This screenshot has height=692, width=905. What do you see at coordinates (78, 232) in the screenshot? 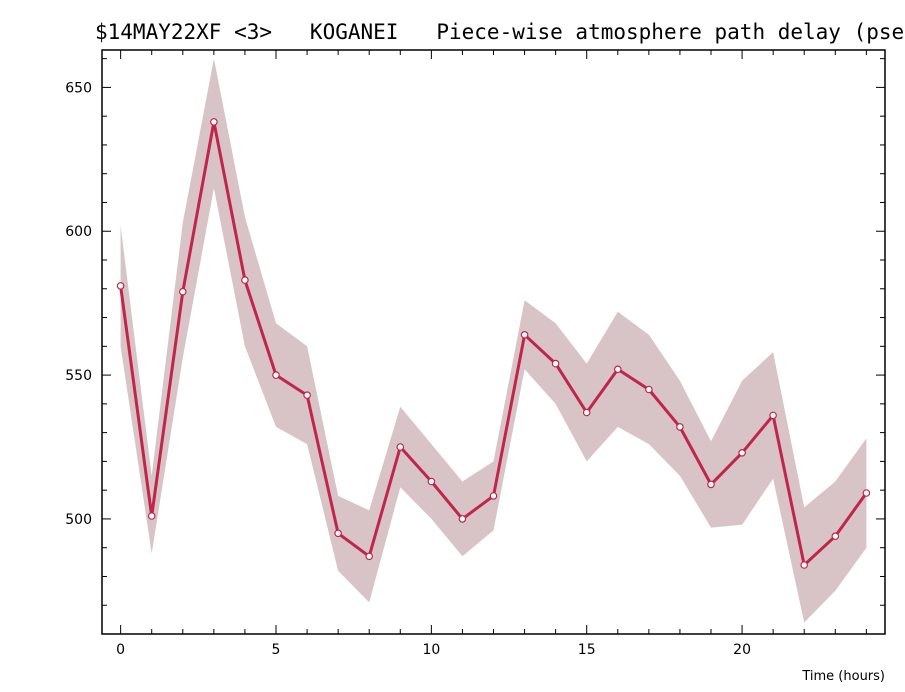
I see `y-tick-label: 600` at bounding box center [78, 232].